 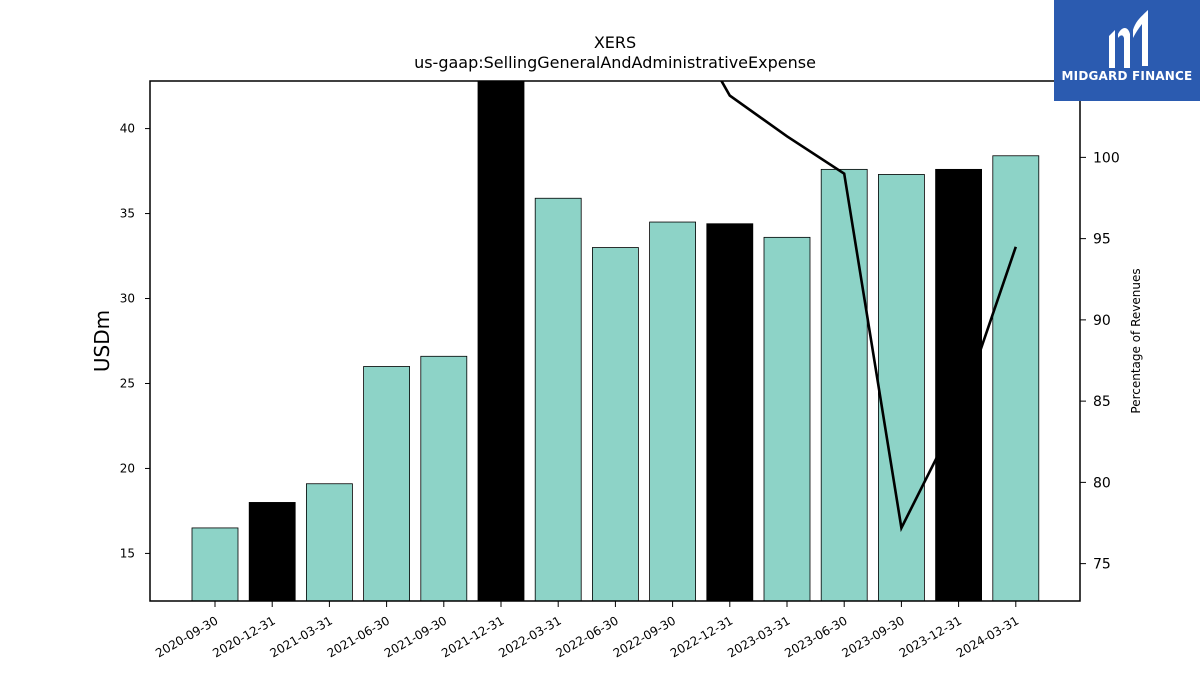 I want to click on y-tick-label: 25, so click(x=127, y=383).